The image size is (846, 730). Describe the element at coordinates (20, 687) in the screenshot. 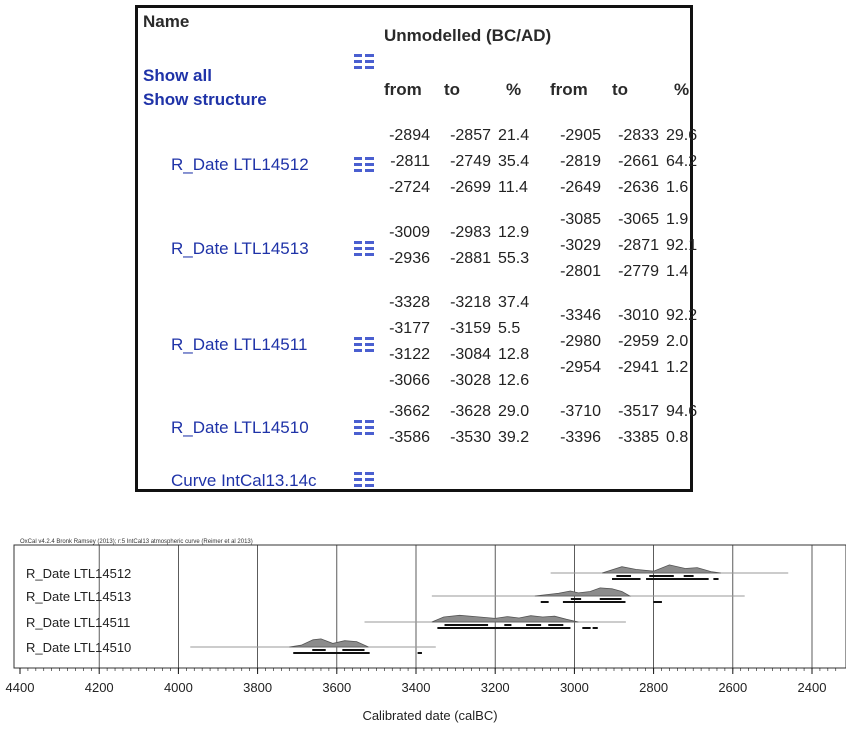

I see `x-tick-label: 4400` at that location.